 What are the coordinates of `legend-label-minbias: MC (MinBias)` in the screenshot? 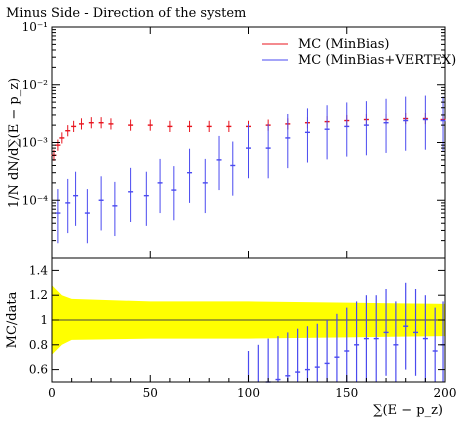 It's located at (344, 44).